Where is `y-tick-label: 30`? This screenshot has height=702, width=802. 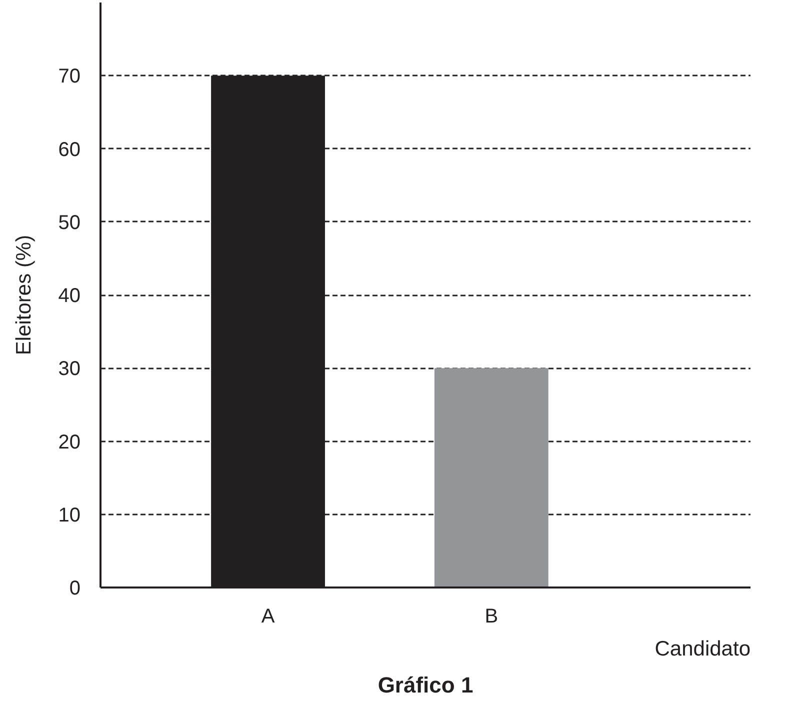
y-tick-label: 30 is located at coordinates (69, 369).